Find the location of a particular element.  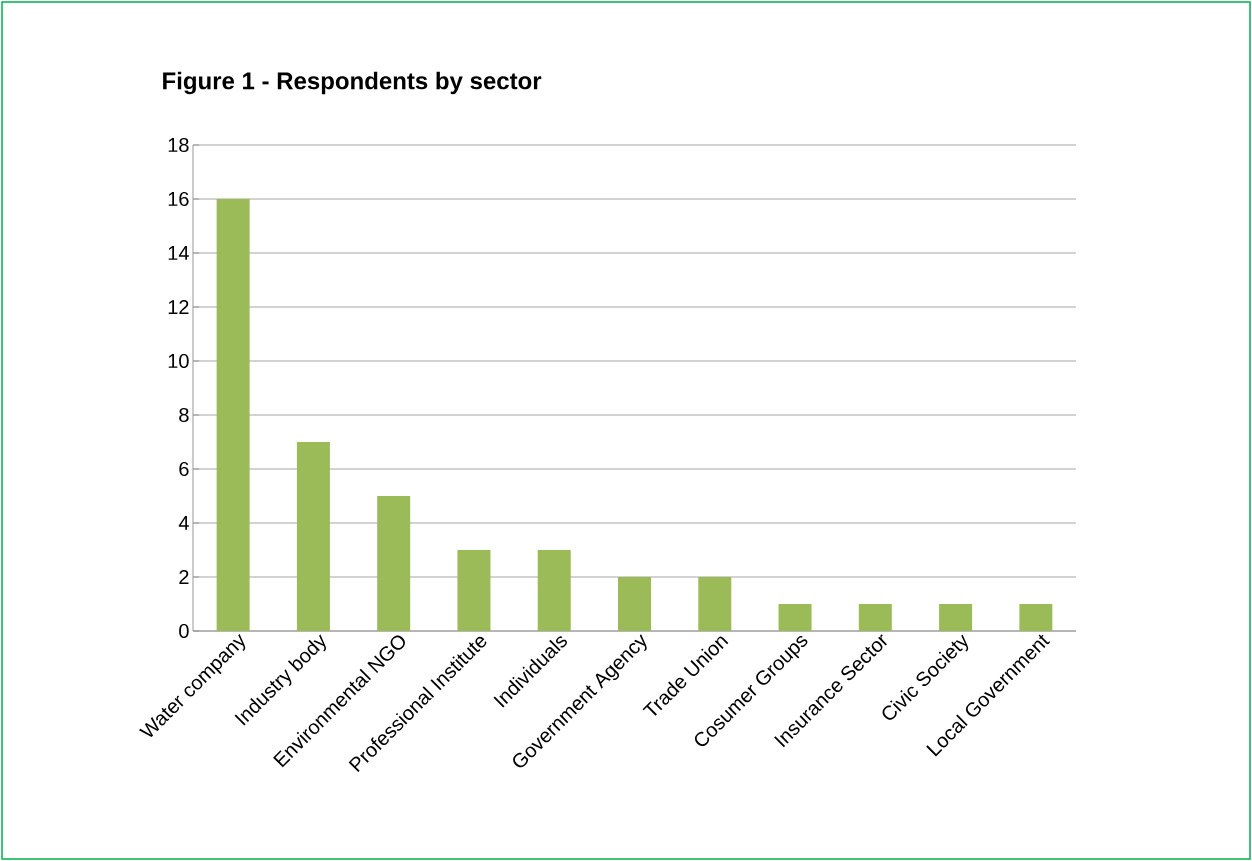

y-tick-label: 18 is located at coordinates (178, 145).